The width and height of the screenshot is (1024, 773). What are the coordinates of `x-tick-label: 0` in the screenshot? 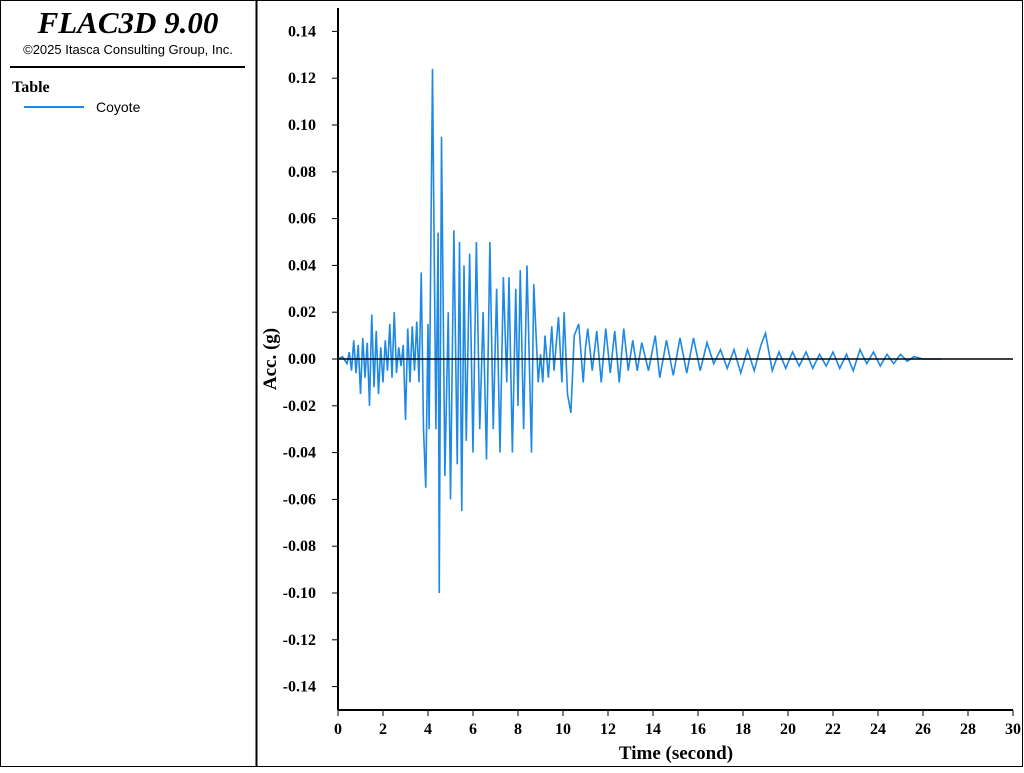 It's located at (338, 729).